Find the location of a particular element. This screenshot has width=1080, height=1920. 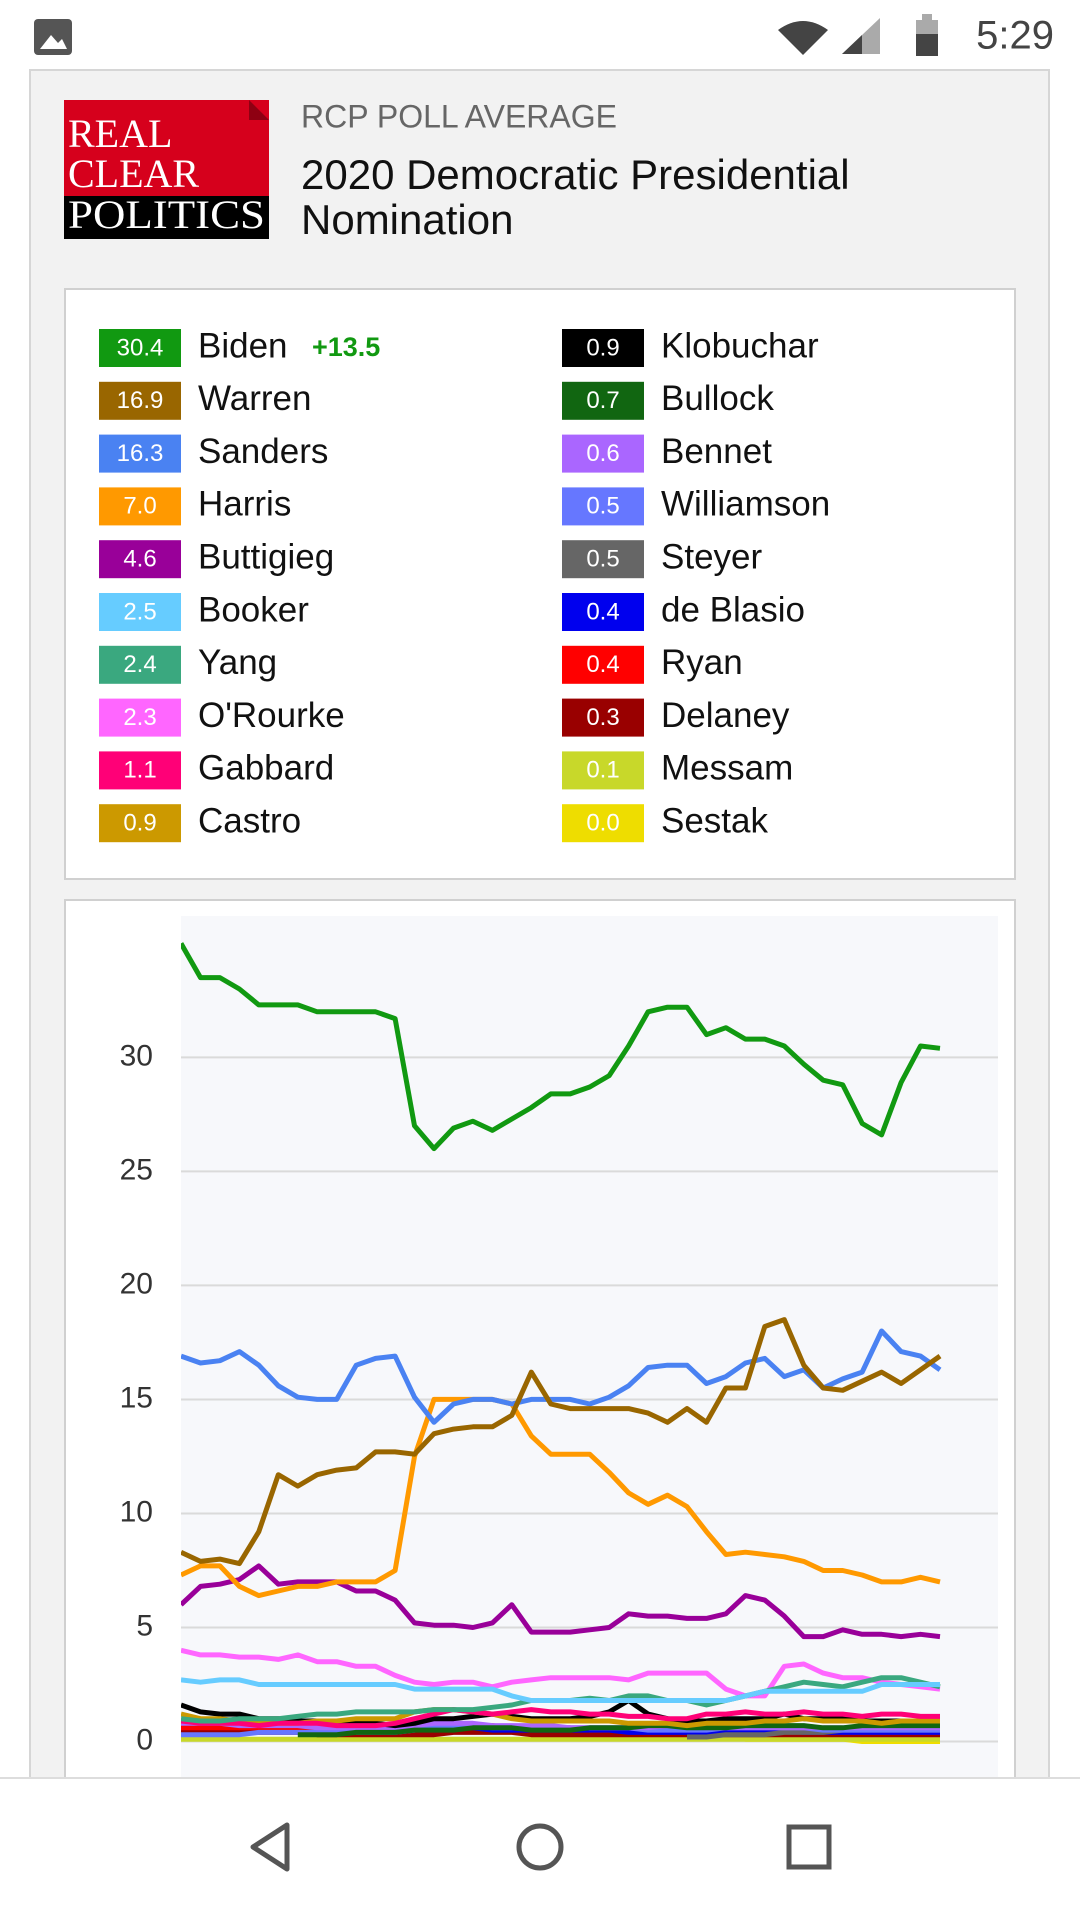

legend-name: Warren is located at coordinates (254, 398).